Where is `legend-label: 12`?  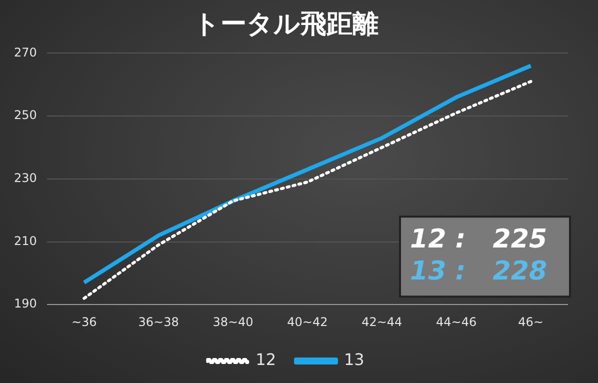 legend-label: 12 is located at coordinates (266, 360).